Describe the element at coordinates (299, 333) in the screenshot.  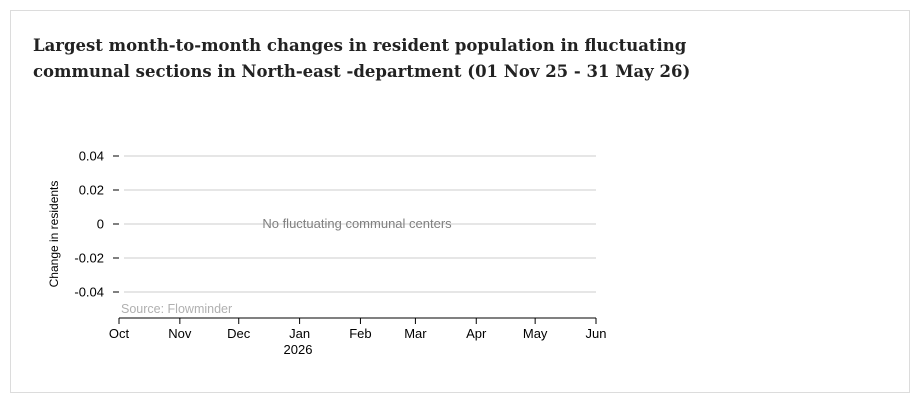
I see `x-tick-label: Jan` at that location.